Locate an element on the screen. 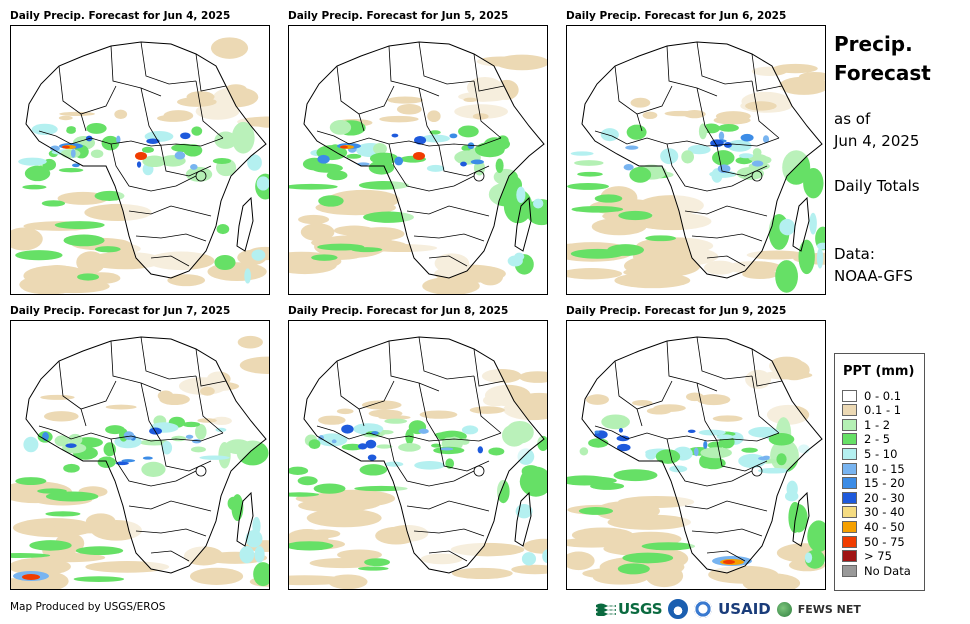 This screenshot has height=624, width=970. map-credit: Map Produced by USGS/EROS is located at coordinates (88, 607).